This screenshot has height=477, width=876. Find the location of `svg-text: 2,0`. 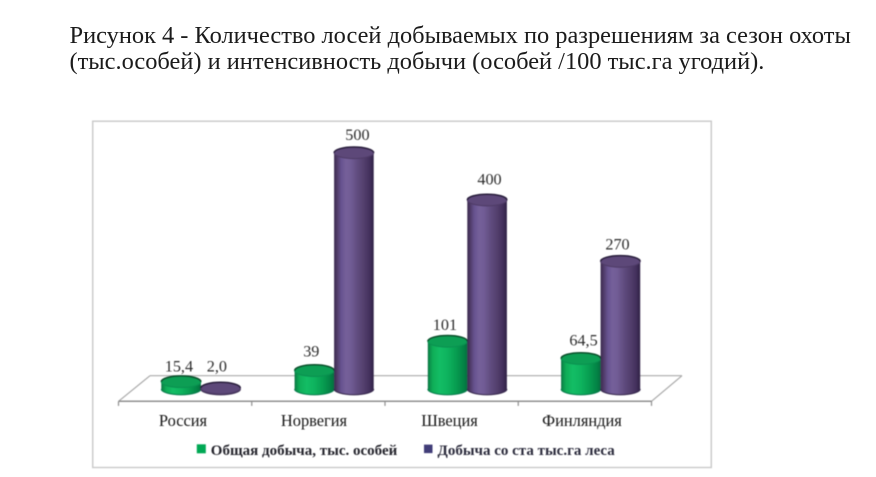

svg-text: 2,0 is located at coordinates (217, 367).